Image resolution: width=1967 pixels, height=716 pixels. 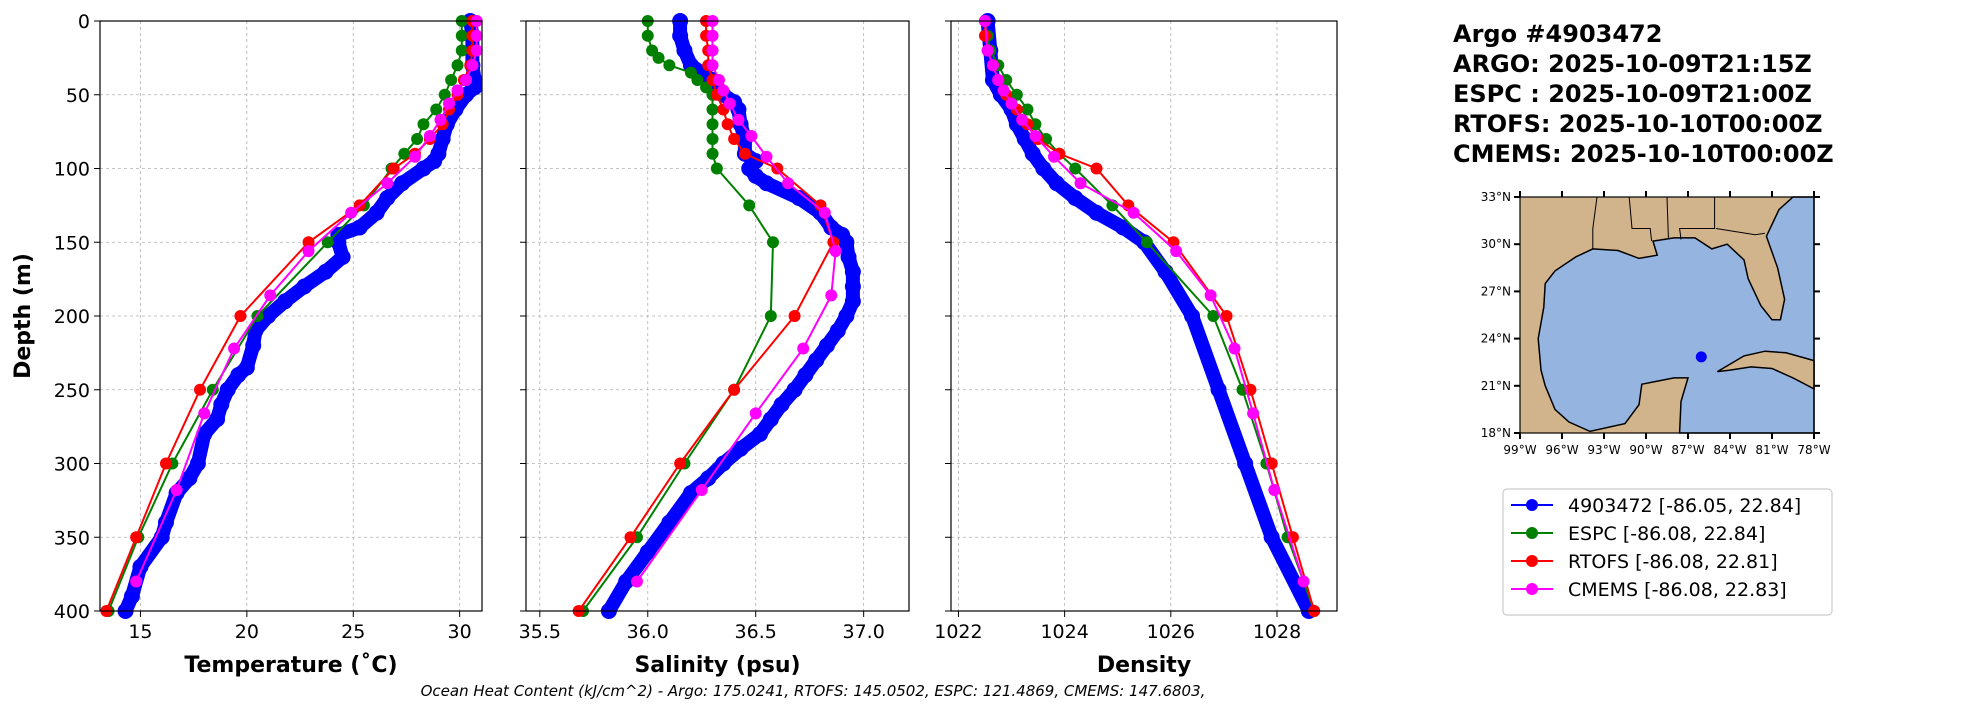 I want to click on map-lat-label: 18°N, so click(x=1496, y=433).